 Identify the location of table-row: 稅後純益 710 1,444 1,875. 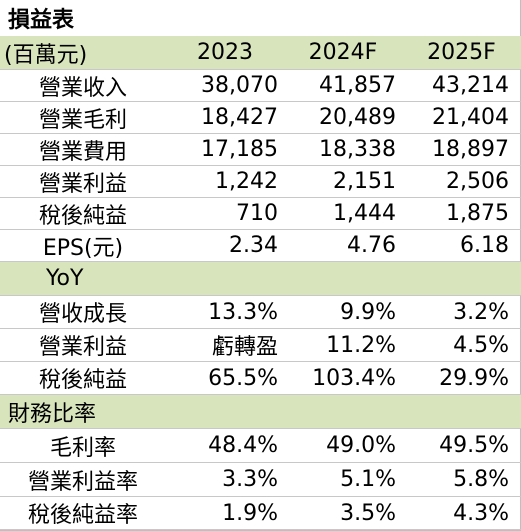
(260, 214).